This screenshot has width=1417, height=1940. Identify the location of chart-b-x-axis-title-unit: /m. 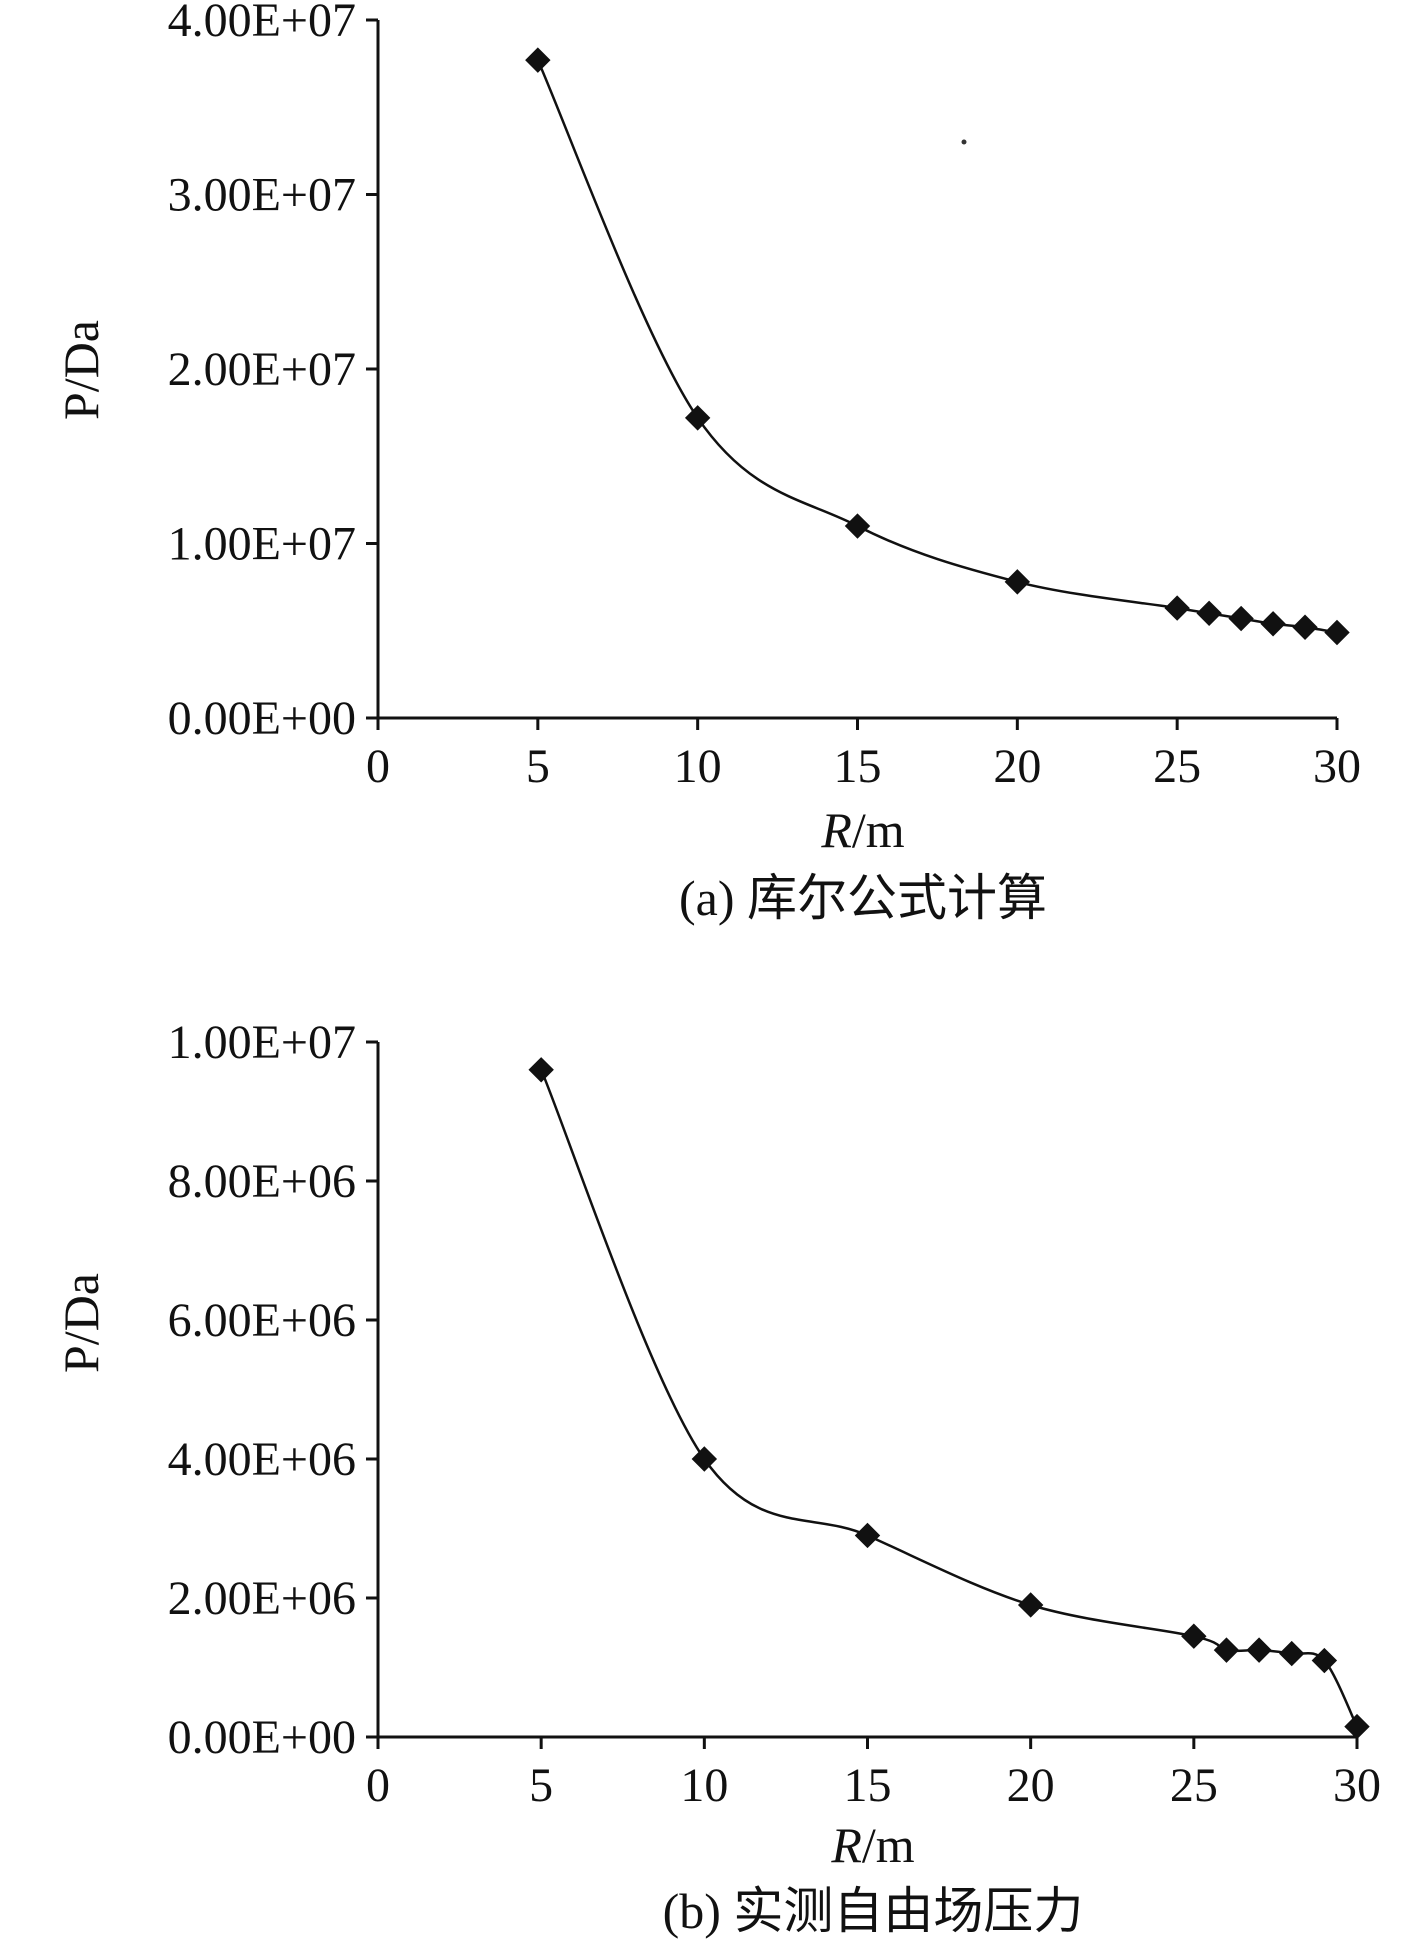
(888, 1845).